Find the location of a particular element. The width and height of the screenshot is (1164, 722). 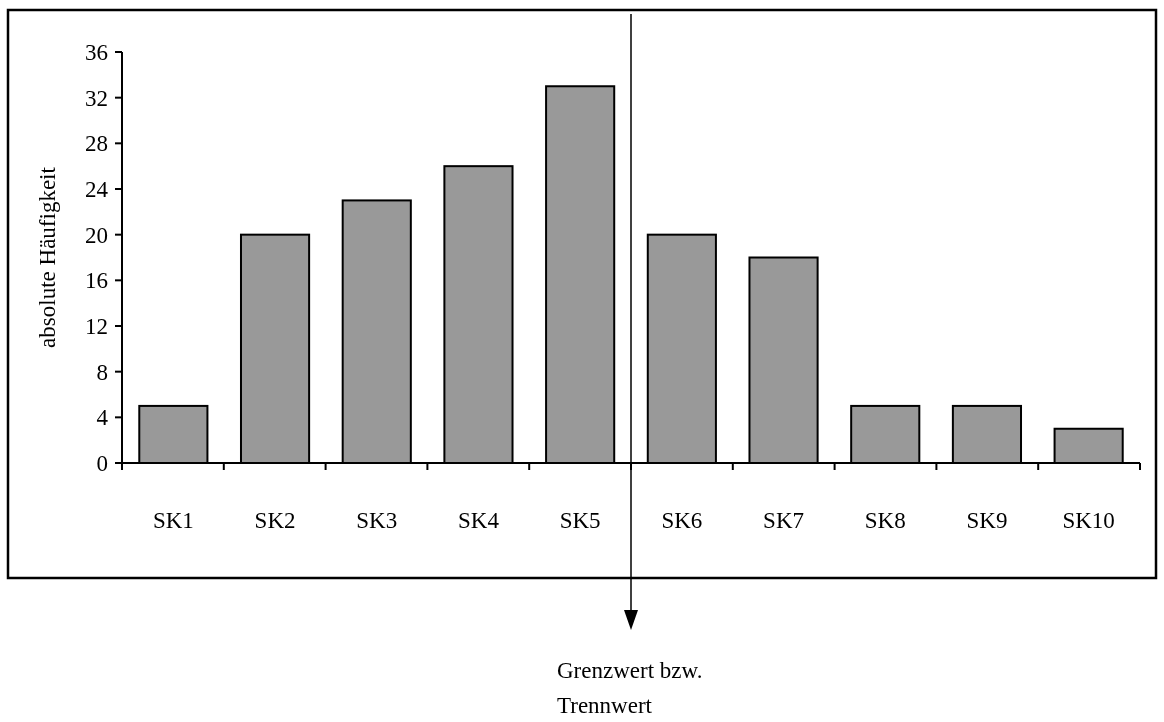

x-tick-label: SK8 is located at coordinates (885, 520).